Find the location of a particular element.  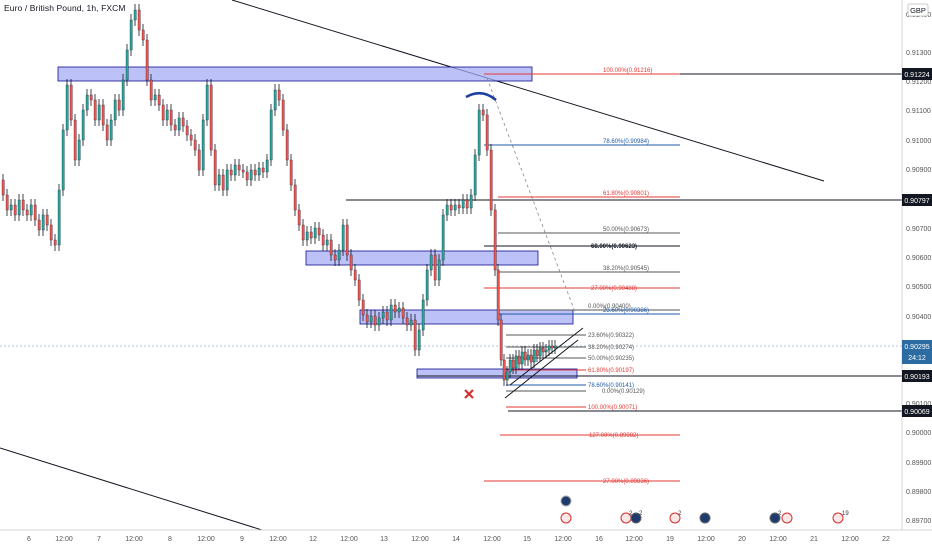

price-tick-label: 0.91300 is located at coordinates (918, 53).